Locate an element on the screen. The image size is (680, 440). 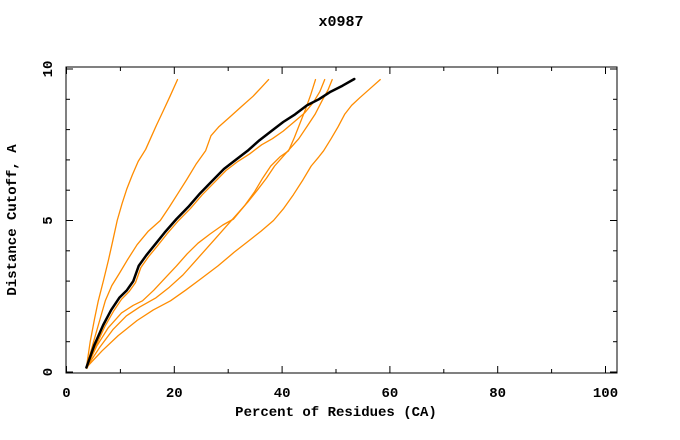
x-tick-label: 80 is located at coordinates (497, 394).